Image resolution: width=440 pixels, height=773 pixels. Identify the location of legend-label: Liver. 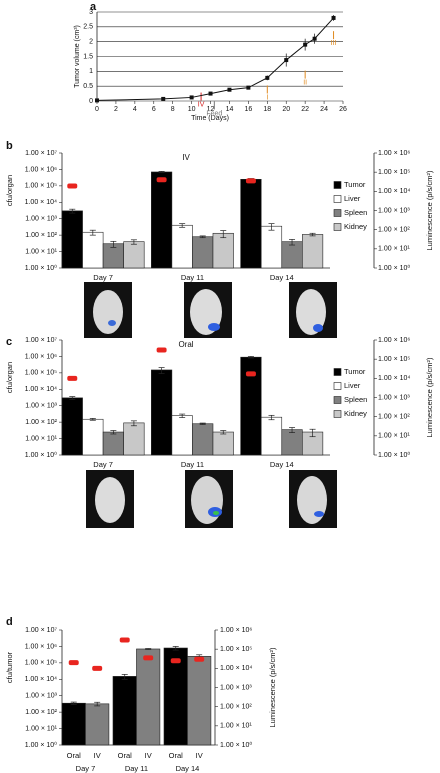
(352, 385).